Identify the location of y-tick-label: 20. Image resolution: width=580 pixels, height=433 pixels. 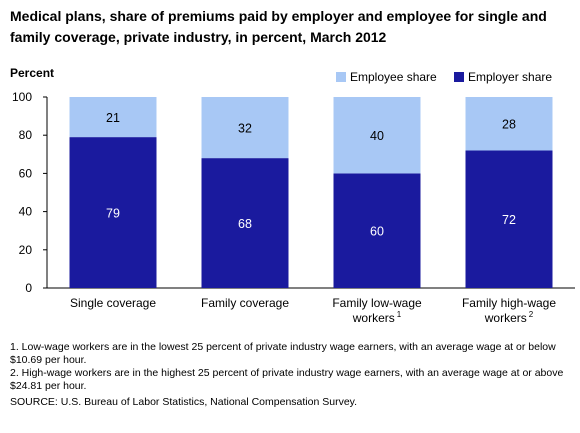
(26, 250).